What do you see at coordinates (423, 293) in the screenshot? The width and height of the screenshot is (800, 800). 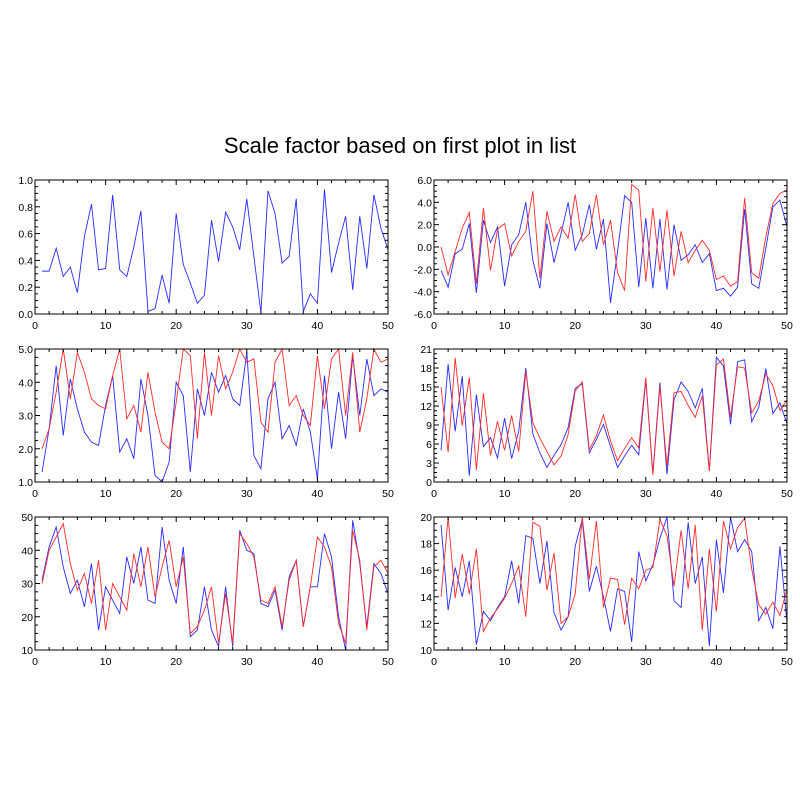 I see `y-tick-label: -4.0` at bounding box center [423, 293].